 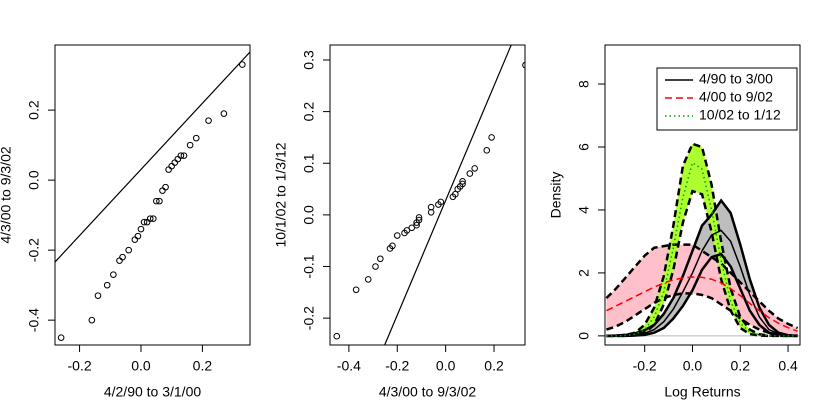 What do you see at coordinates (428, 392) in the screenshot?
I see `x-axis-label: 4/3/00 to 9/3/02` at bounding box center [428, 392].